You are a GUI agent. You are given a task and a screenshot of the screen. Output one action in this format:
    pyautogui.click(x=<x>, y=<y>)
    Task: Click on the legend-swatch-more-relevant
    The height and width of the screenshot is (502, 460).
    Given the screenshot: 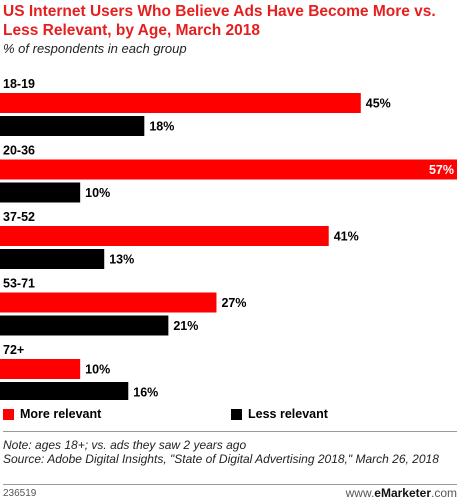 What is the action you would take?
    pyautogui.click(x=8, y=414)
    